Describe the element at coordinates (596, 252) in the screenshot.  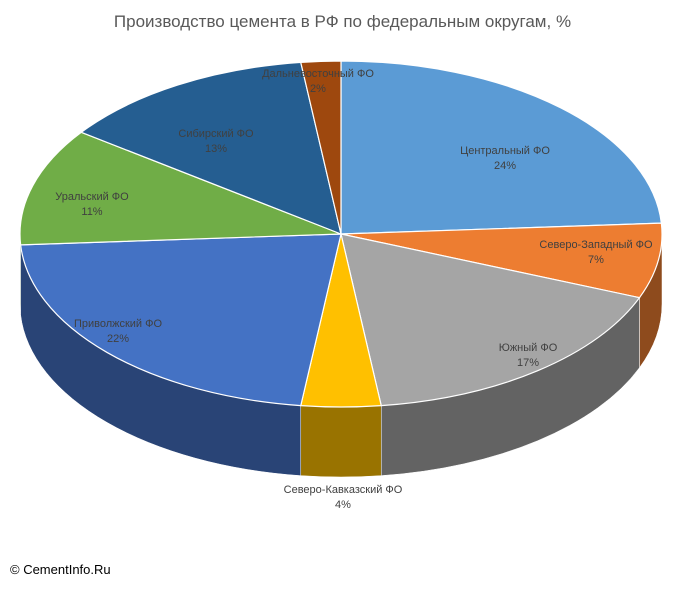
I see `slice-label-1: Северо-Западный ФО 7%` at that location.